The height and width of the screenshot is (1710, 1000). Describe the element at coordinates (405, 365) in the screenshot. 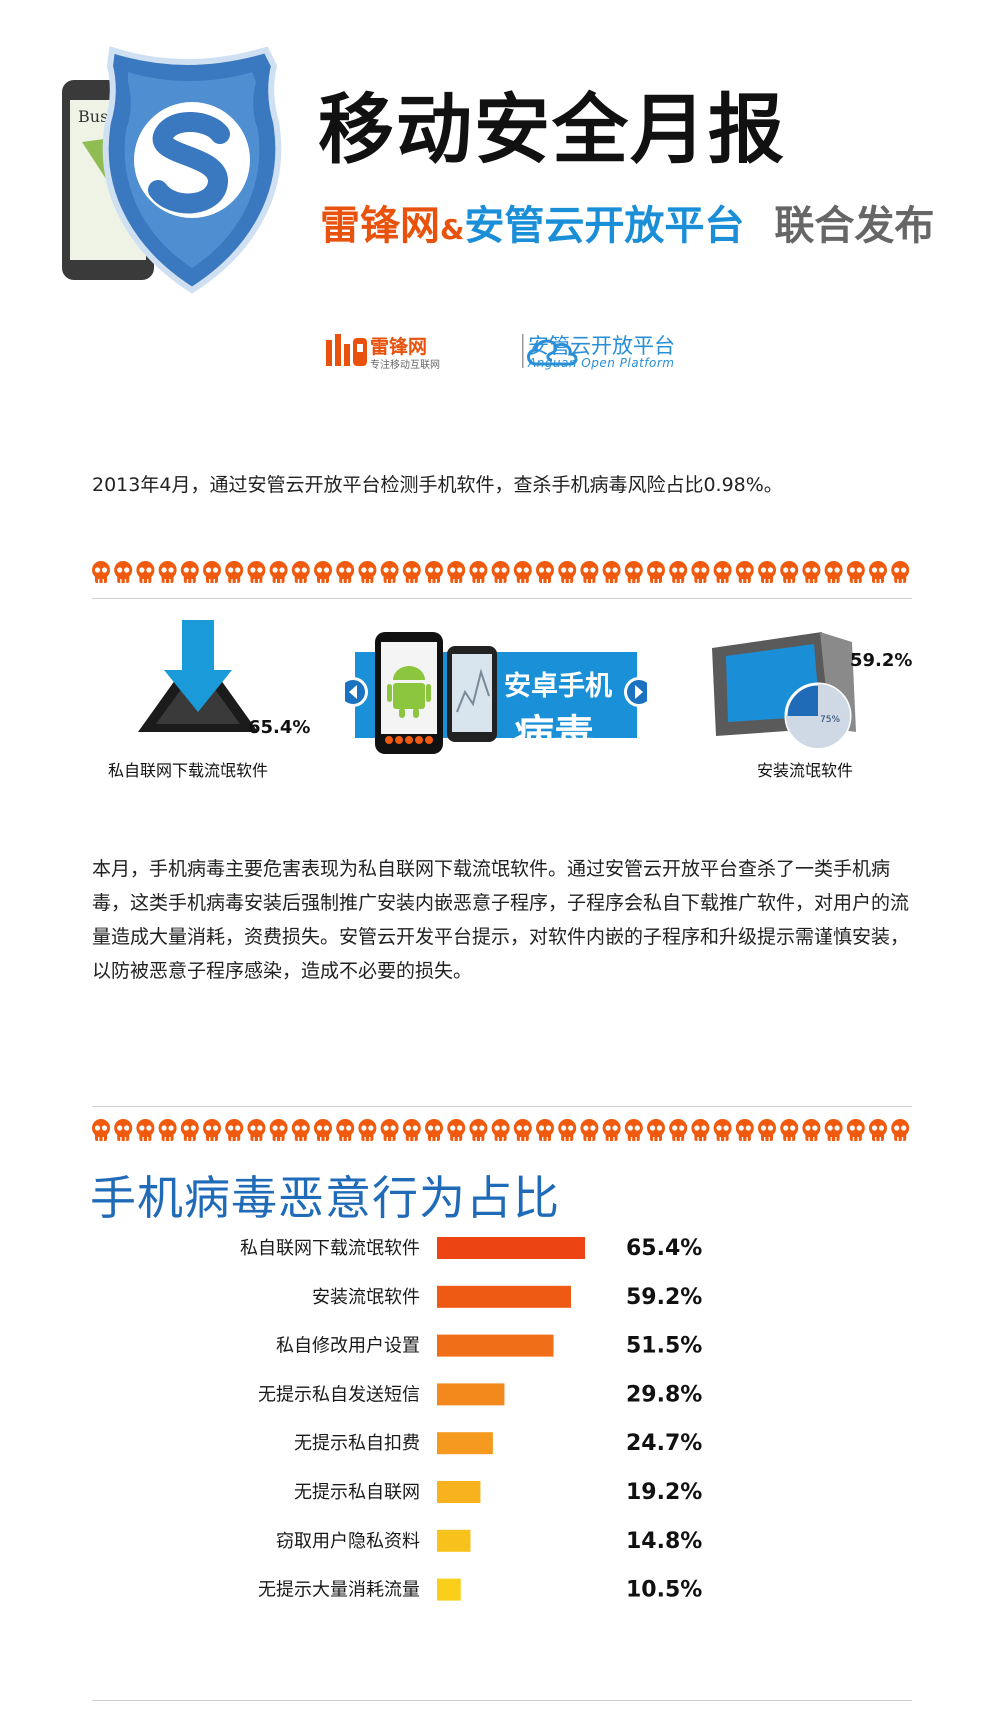

I see `leiphone-slogan: 专注移动互联网` at that location.